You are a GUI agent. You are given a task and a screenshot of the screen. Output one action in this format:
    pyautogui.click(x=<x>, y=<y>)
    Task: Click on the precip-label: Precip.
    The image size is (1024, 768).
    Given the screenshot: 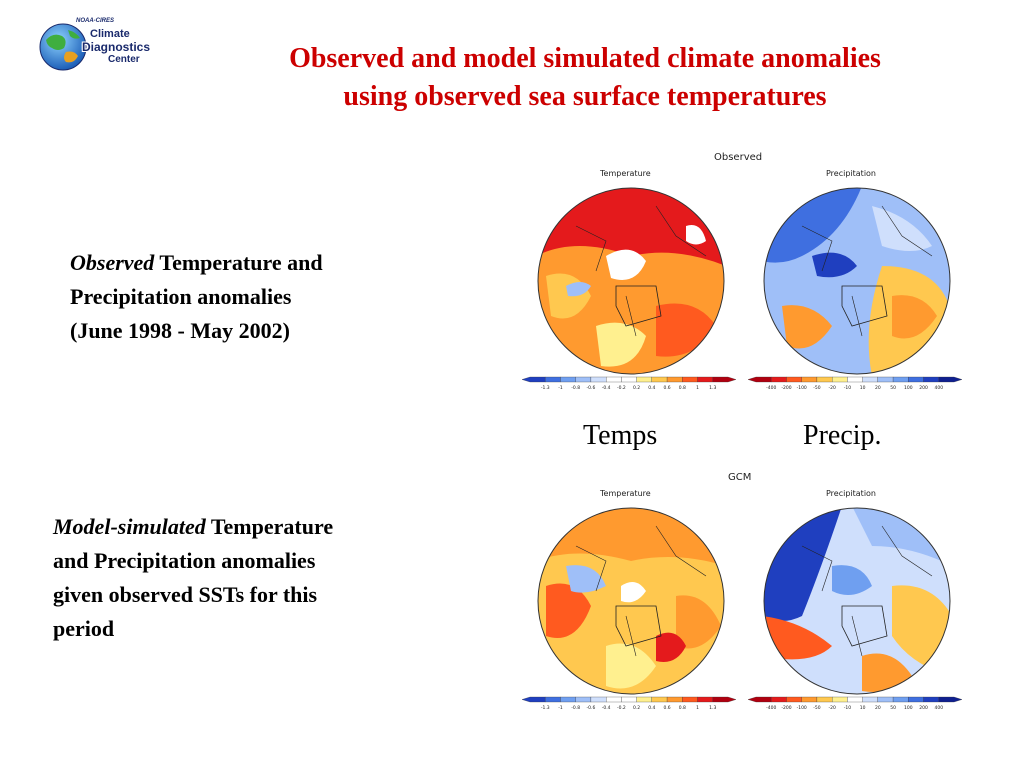 What is the action you would take?
    pyautogui.click(x=842, y=435)
    